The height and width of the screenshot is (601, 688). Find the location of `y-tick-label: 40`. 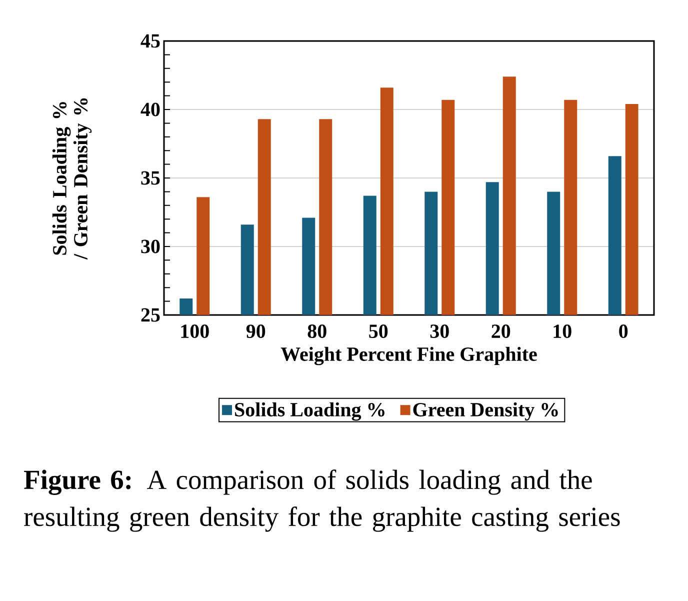

y-tick-label: 40 is located at coordinates (150, 109).